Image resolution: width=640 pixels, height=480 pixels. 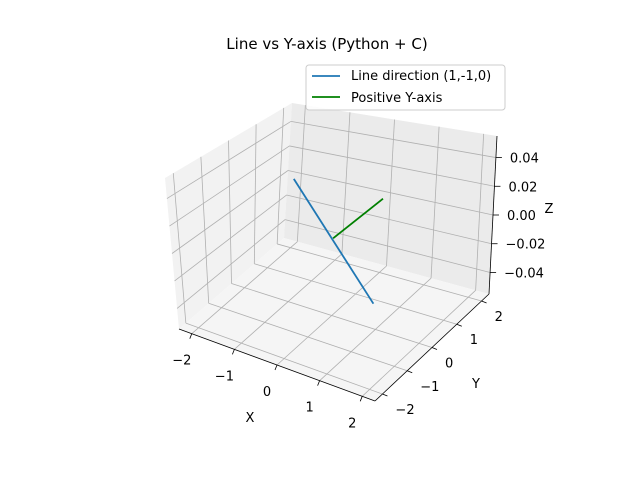 I want to click on z-tick-label: 0.00, so click(x=521, y=216).